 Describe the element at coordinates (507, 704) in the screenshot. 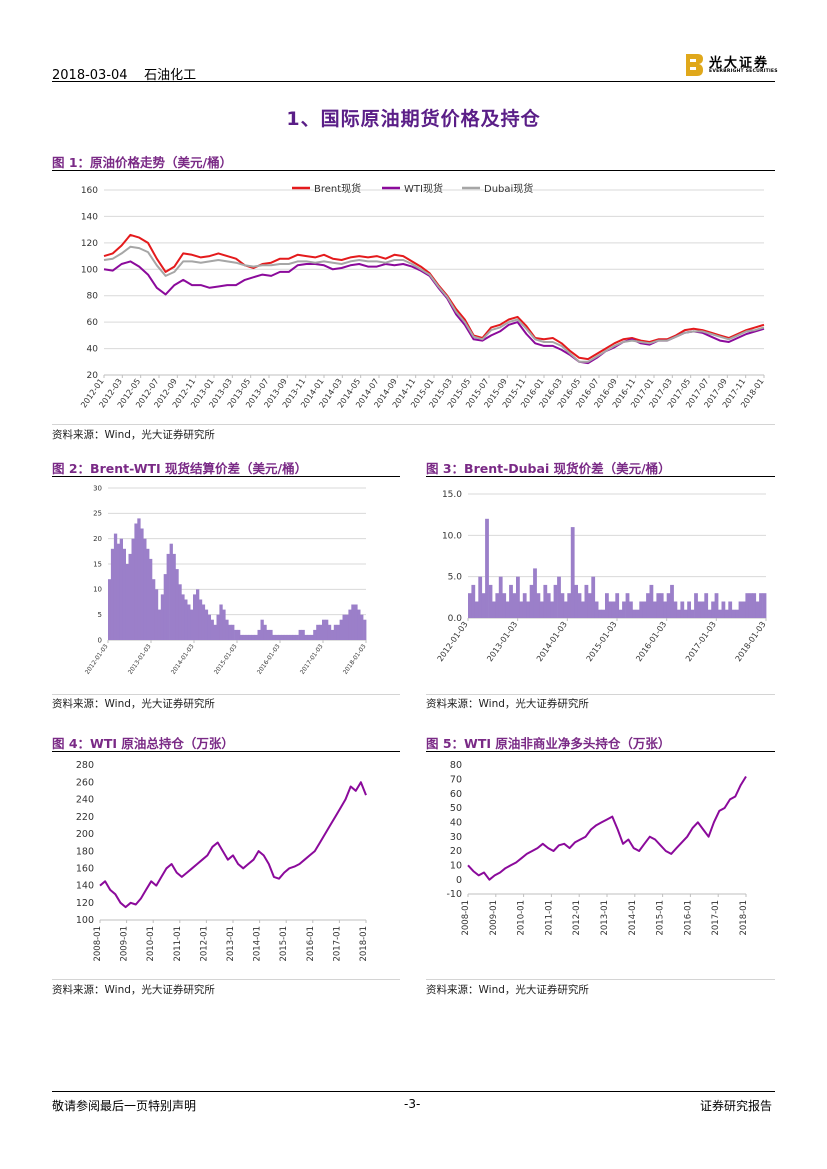

I see `figure-3-source: 资料来源：Wind，光大证券研究所` at that location.